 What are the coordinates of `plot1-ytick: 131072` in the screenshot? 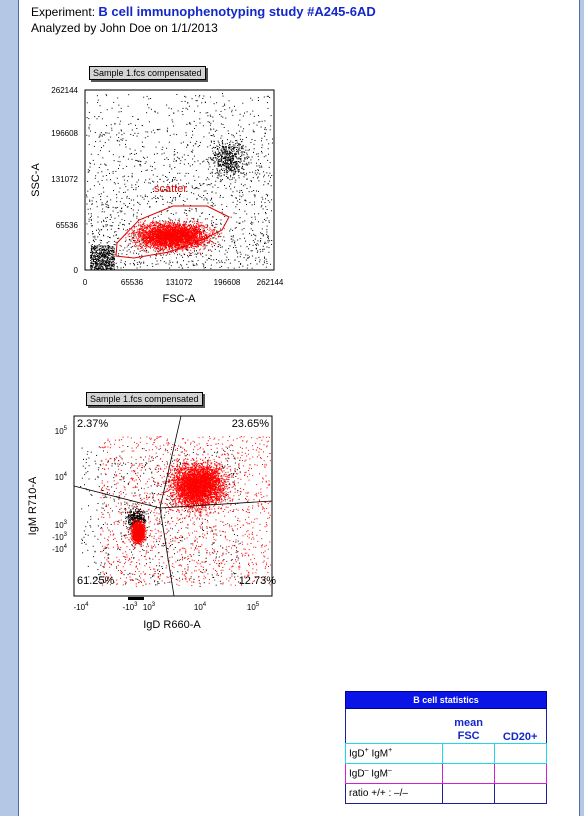 It's located at (64, 179).